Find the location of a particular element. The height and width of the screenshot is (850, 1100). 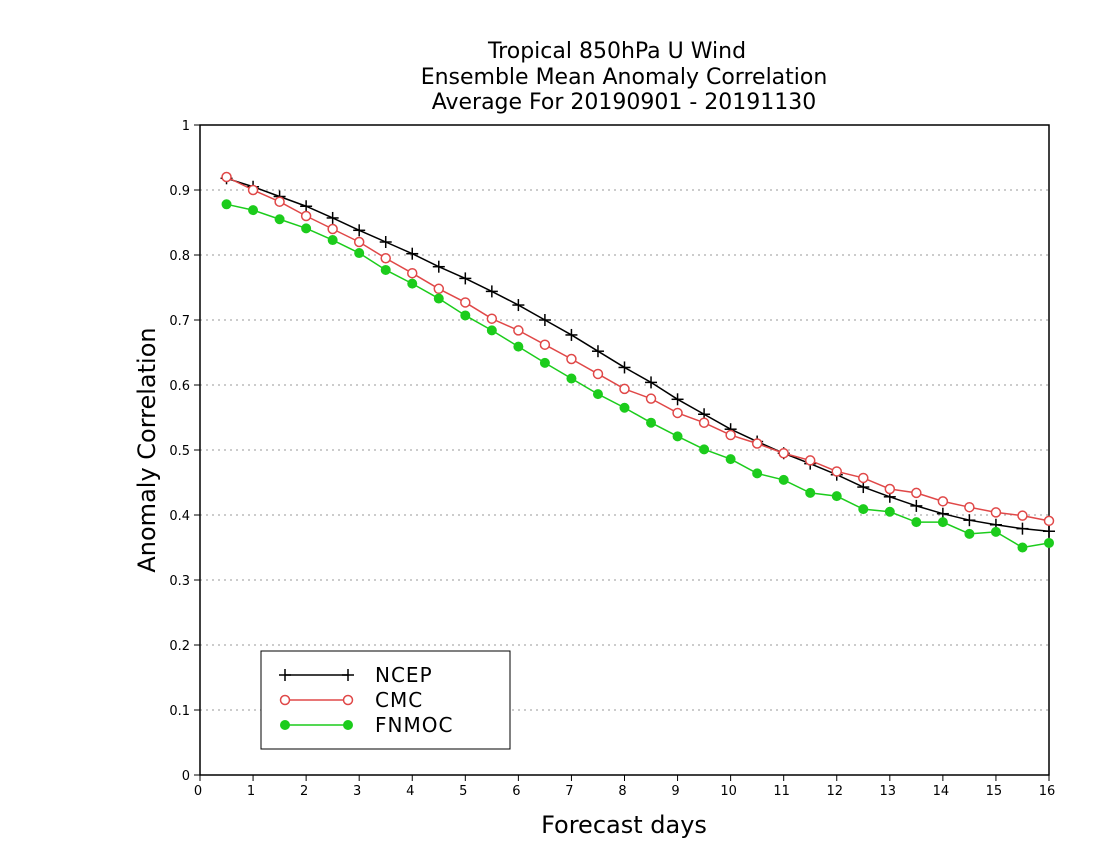

x-tick-label: 13 is located at coordinates (888, 791).